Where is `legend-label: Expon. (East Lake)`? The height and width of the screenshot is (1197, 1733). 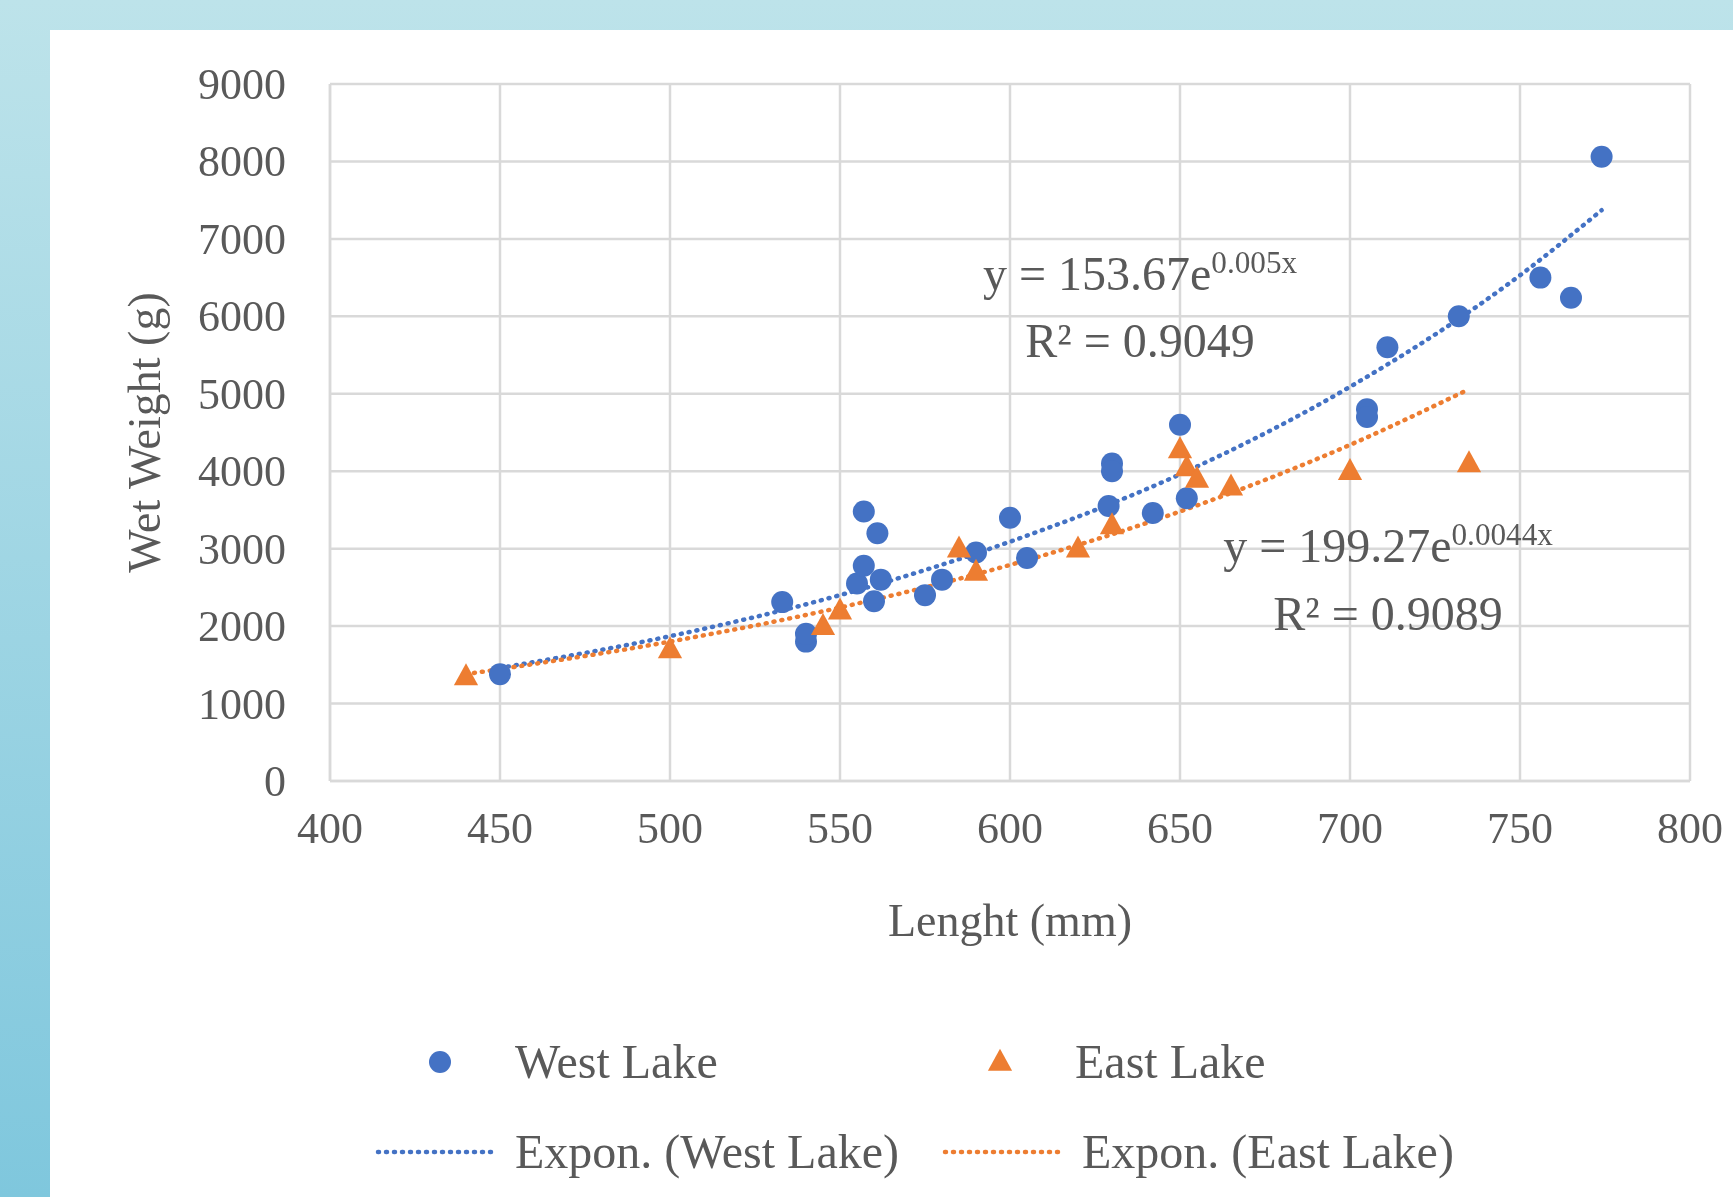
legend-label: Expon. (East Lake) is located at coordinates (1268, 1152).